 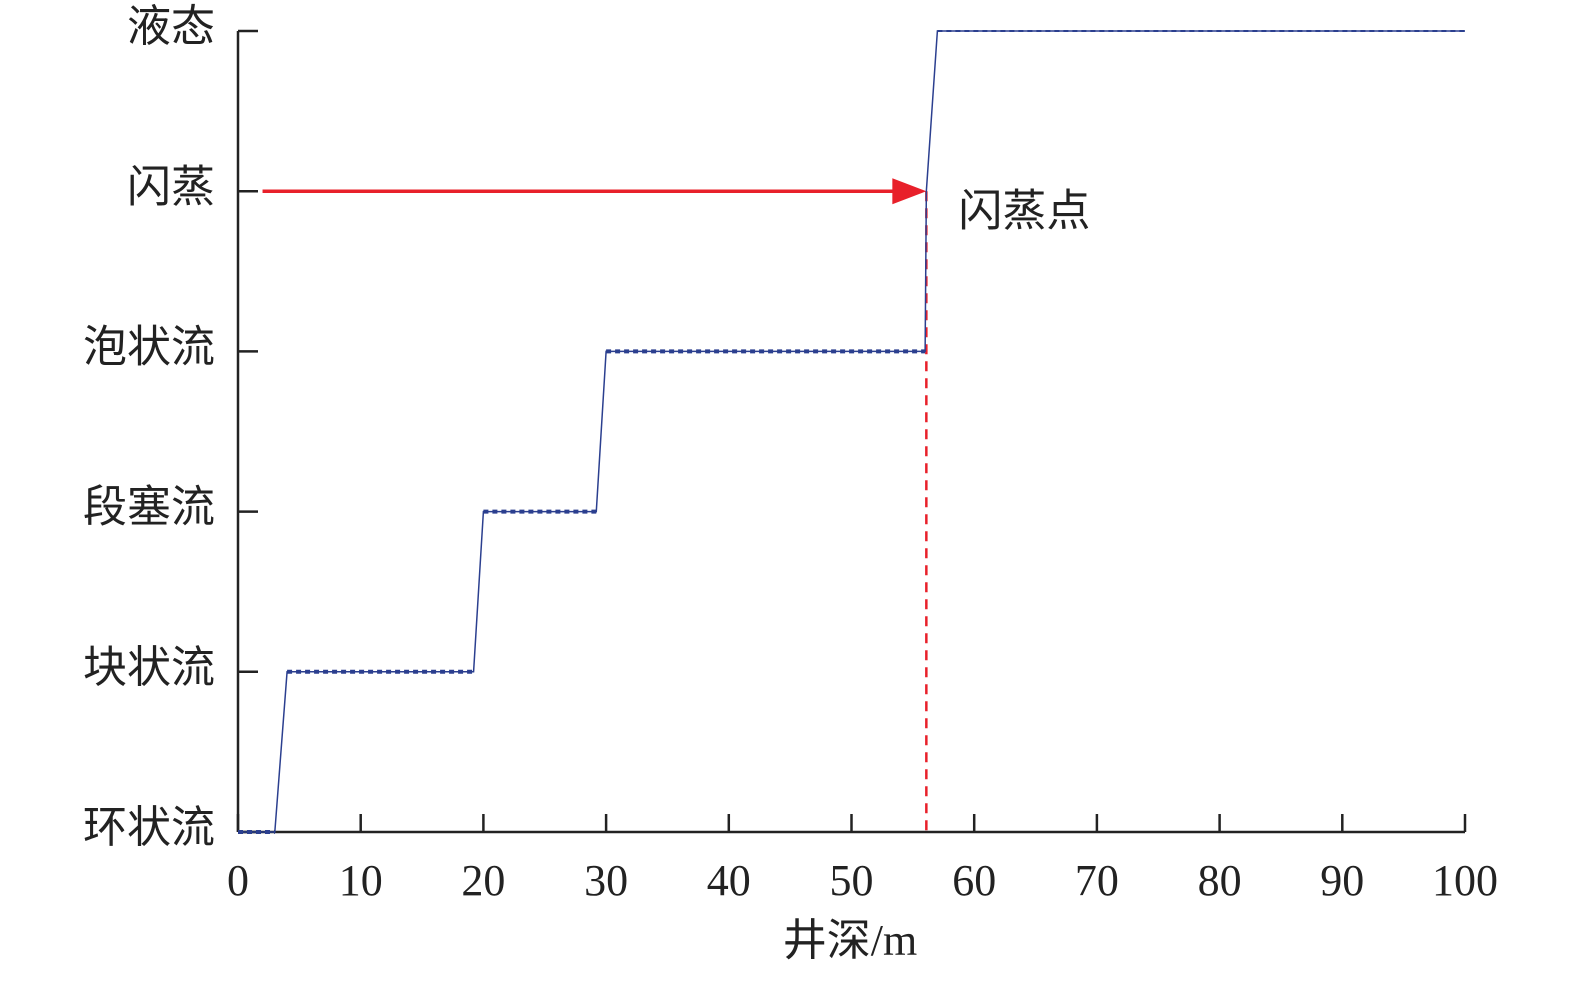 I want to click on y-tick-label: 段塞流, so click(x=149, y=507).